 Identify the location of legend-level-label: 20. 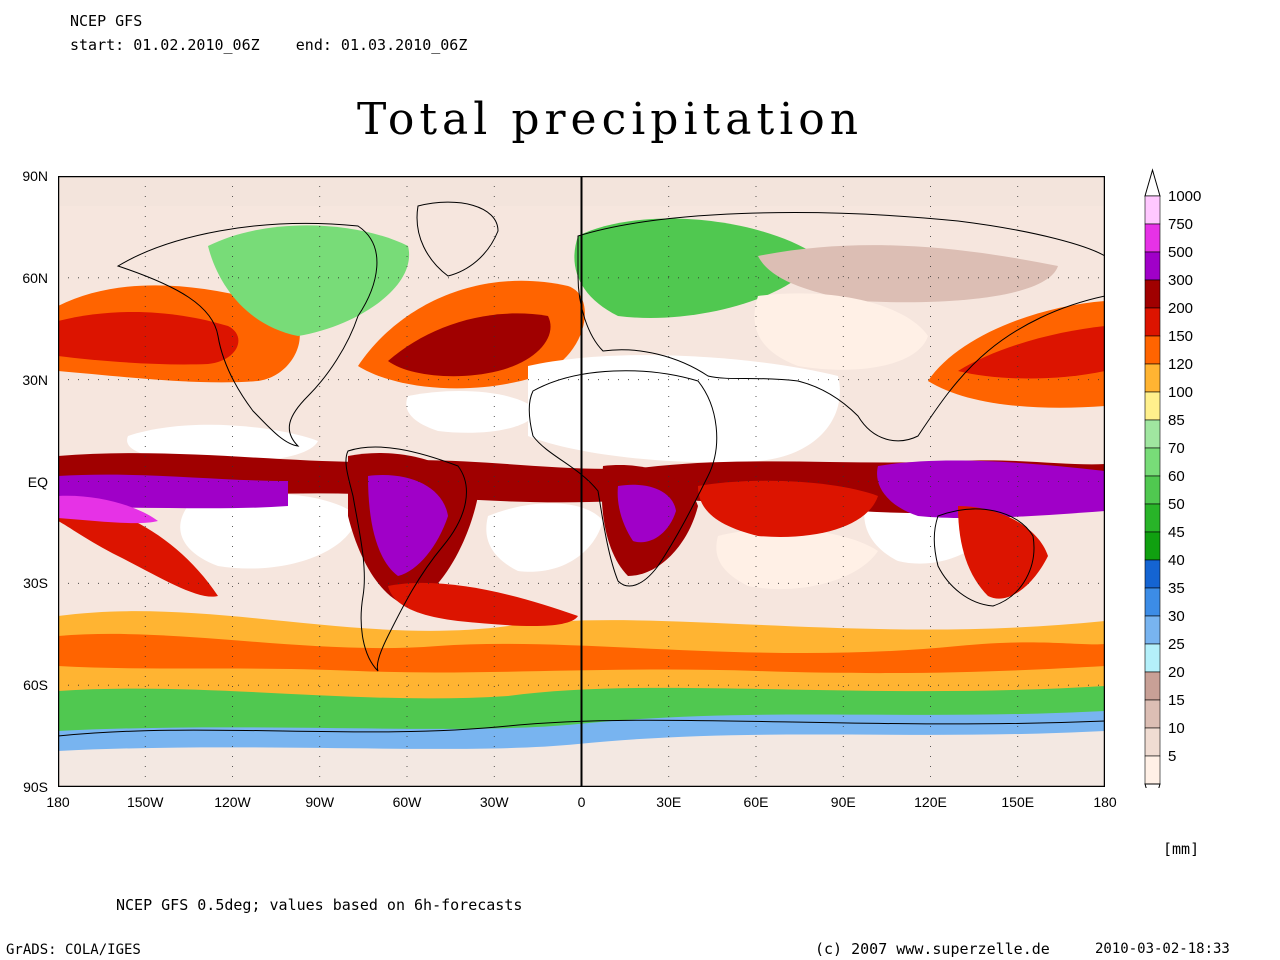
(1176, 672).